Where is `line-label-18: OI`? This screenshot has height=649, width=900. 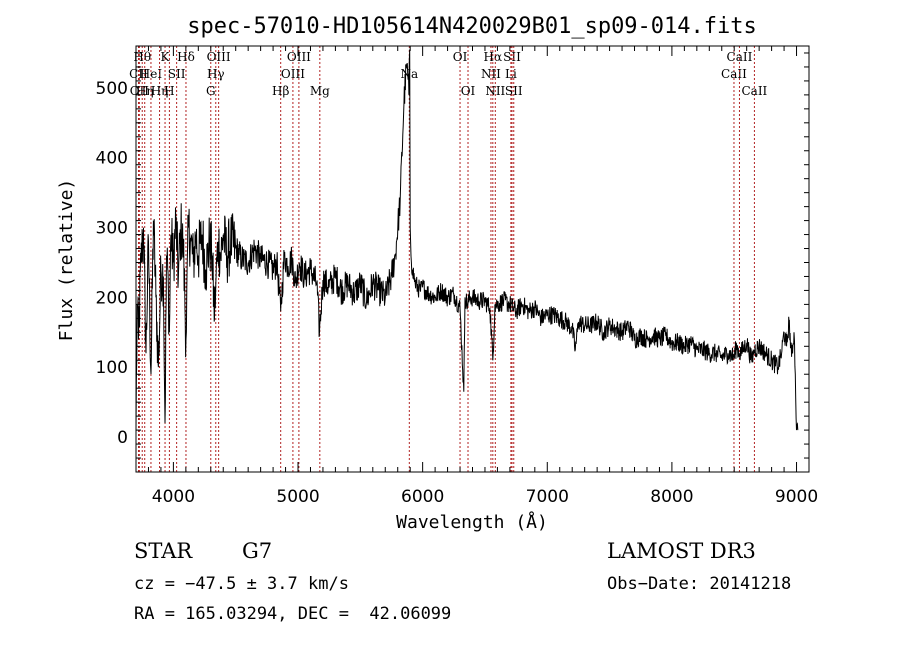
line-label-18: OI is located at coordinates (460, 57).